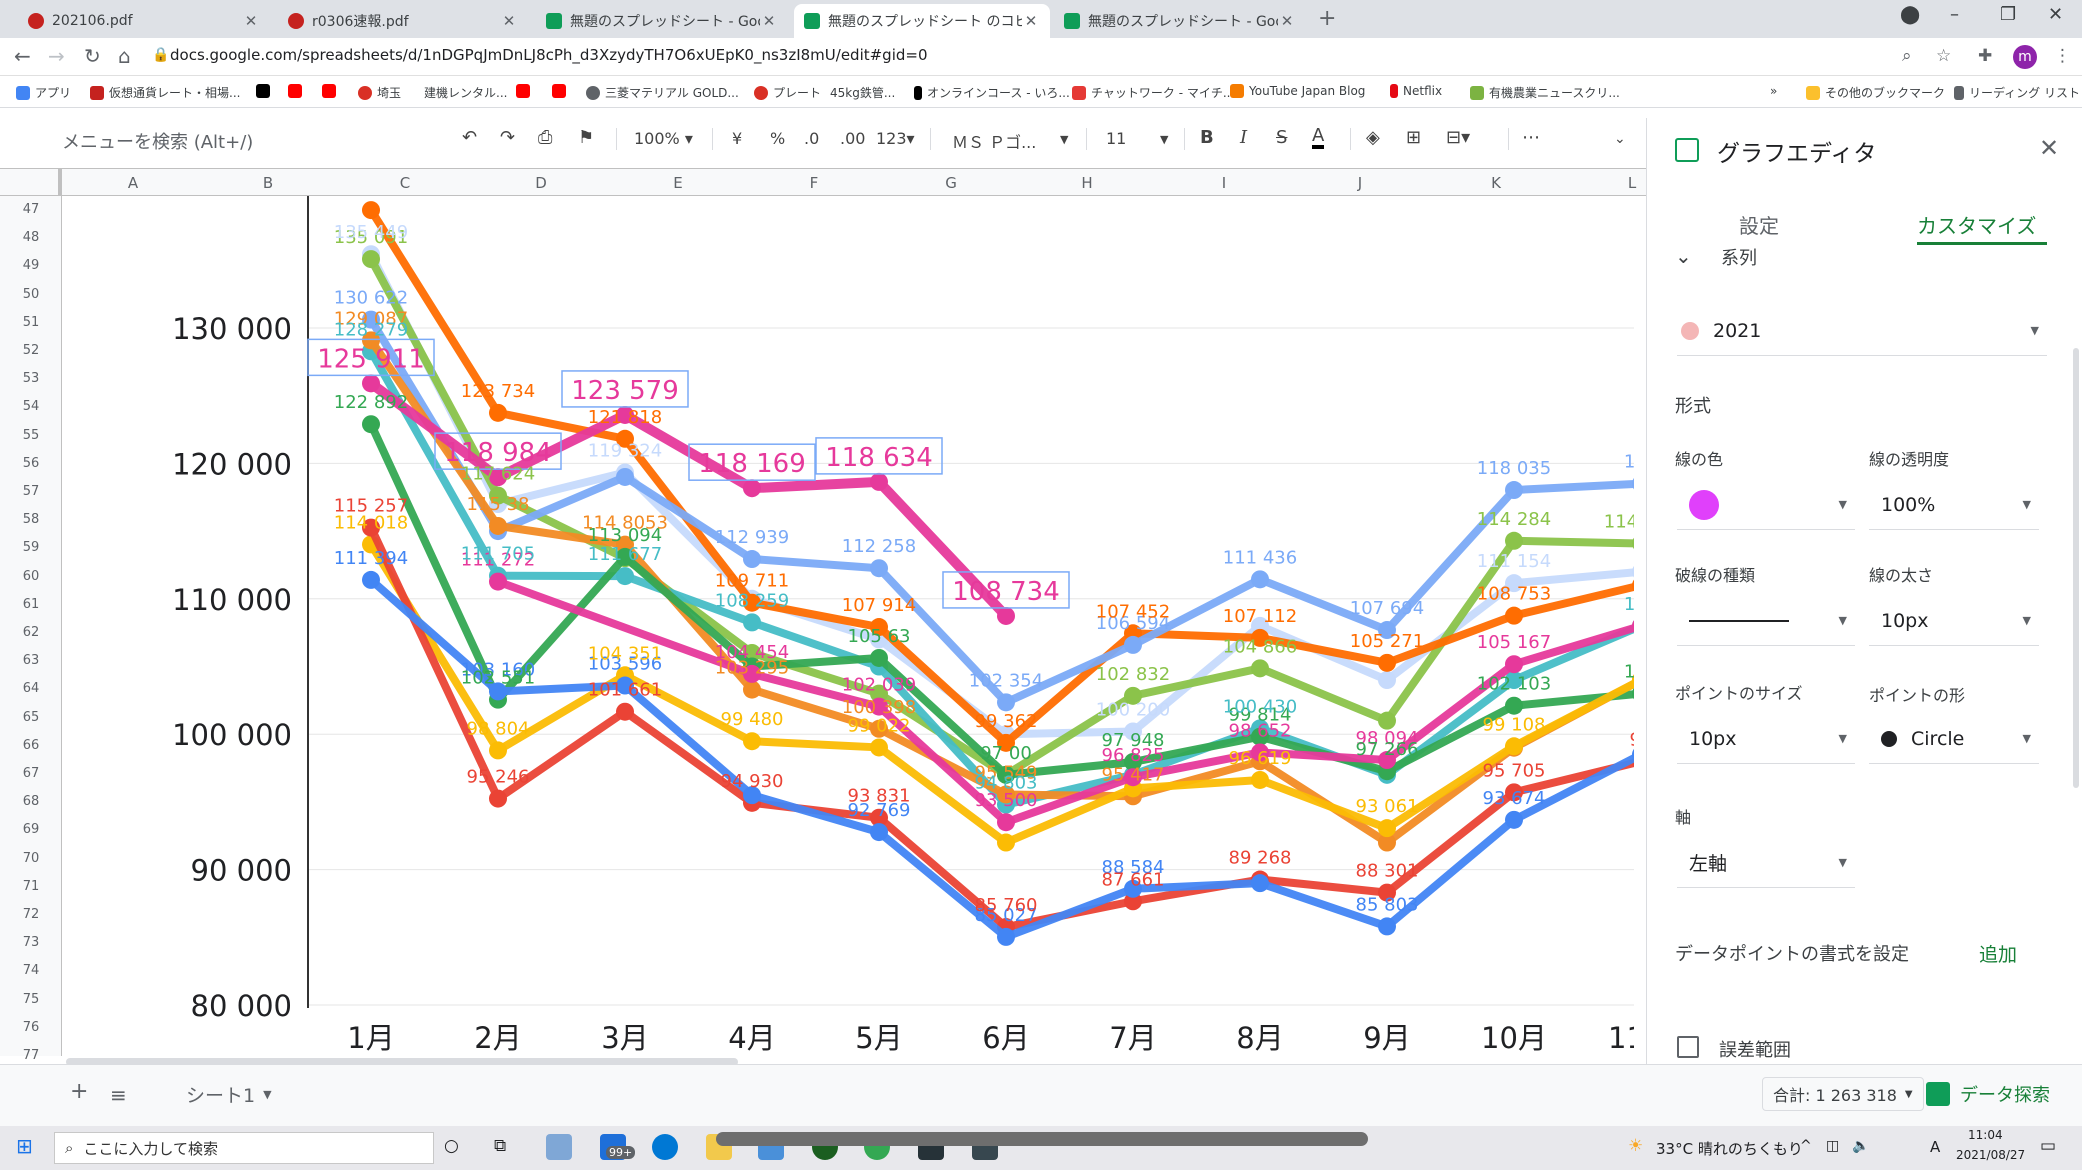 The width and height of the screenshot is (2082, 1170). I want to click on redo-icon: ↷, so click(508, 137).